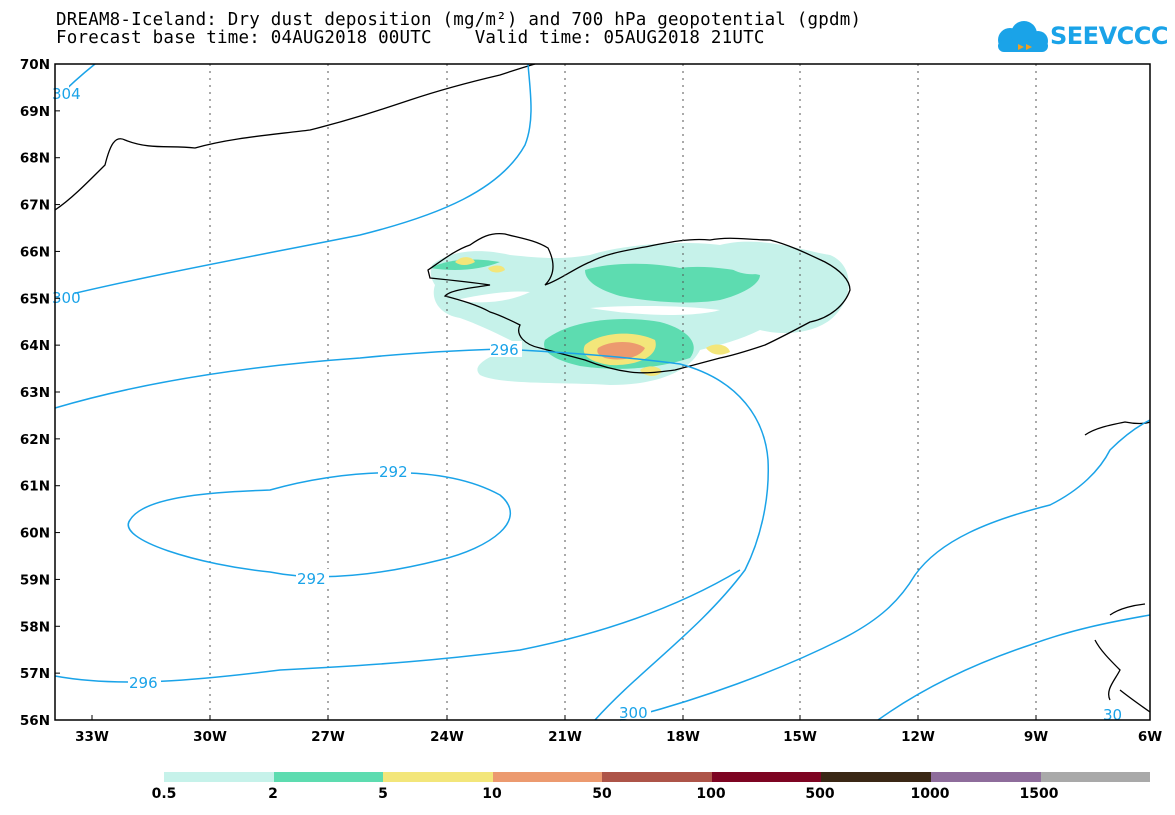 This screenshot has height=815, width=1175. I want to click on lat-label: 56N, so click(35, 721).